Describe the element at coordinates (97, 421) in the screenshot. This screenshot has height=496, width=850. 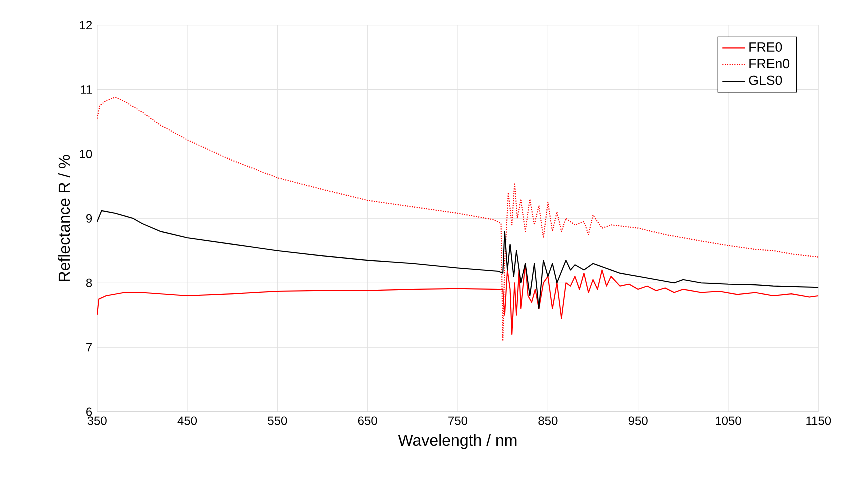
I see `x-tick-label: 350` at that location.